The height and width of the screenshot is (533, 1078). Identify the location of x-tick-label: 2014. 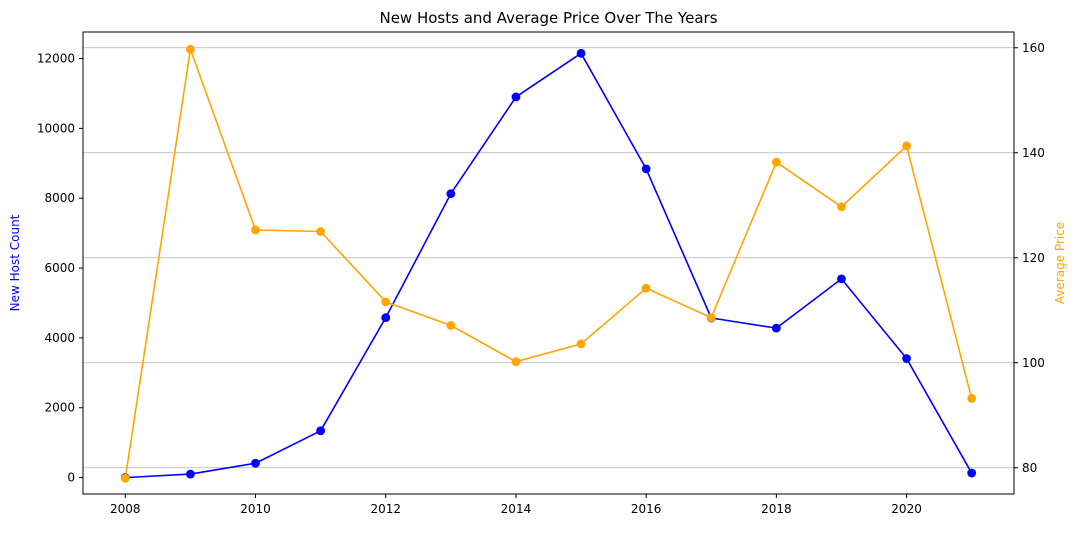
(516, 509).